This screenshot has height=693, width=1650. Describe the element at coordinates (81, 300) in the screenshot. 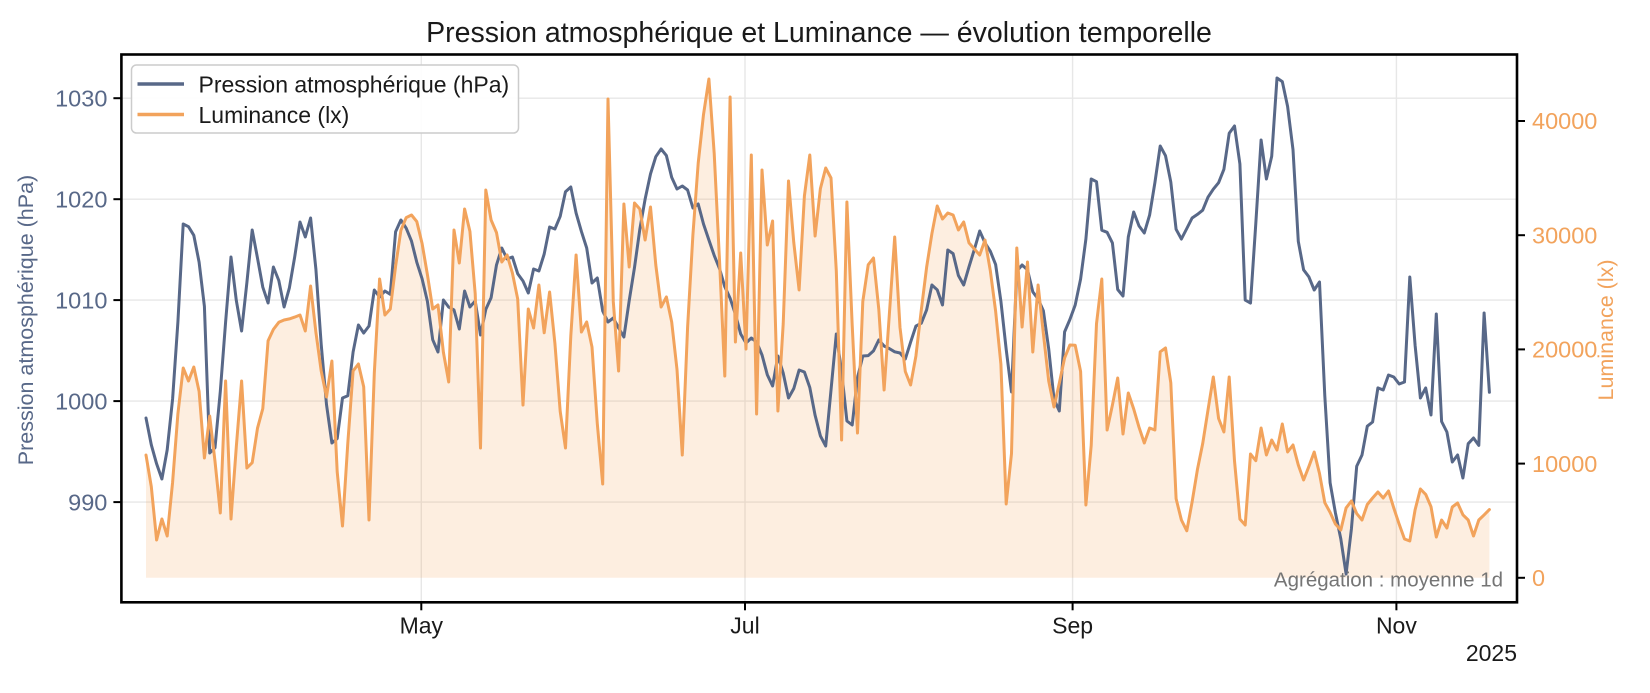

I see `svg-text: 1010` at that location.